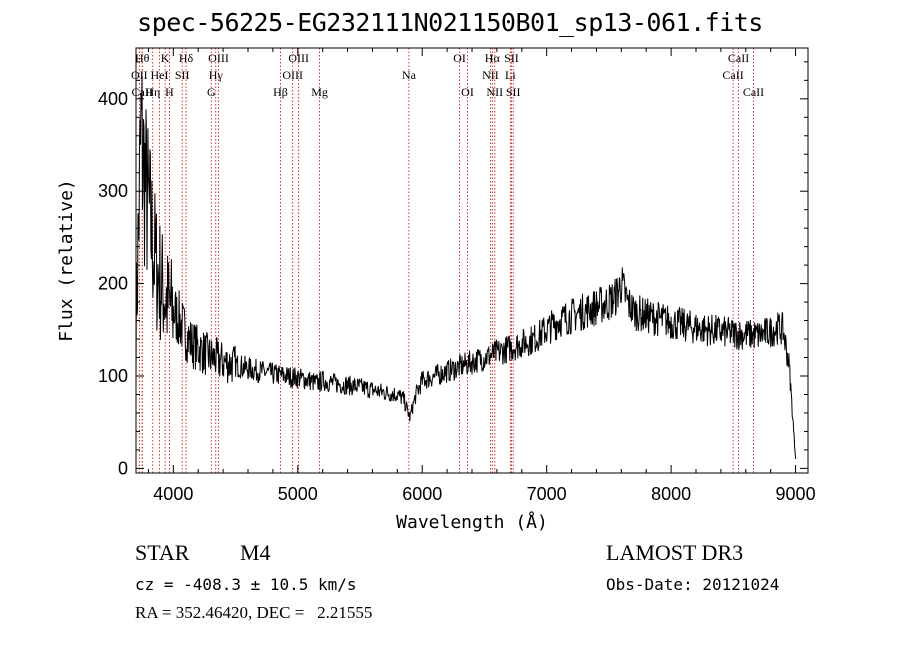  I want to click on redshift-cz: cz = -408.3 ± 10.5 km/s, so click(246, 584).